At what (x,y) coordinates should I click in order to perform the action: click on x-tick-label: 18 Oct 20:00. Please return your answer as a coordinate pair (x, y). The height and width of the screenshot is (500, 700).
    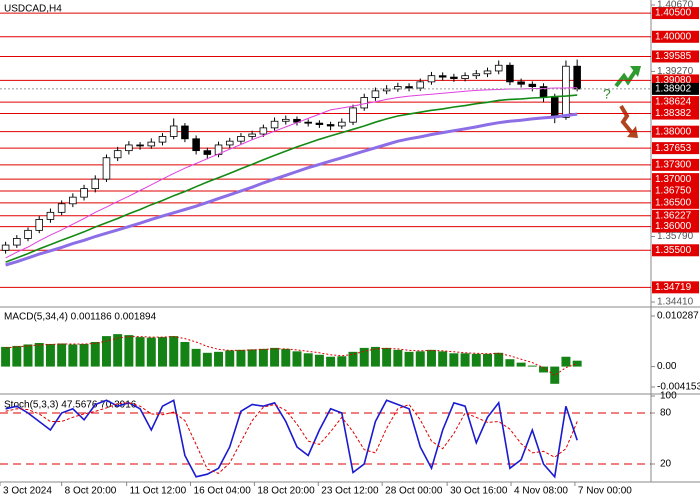
    Looking at the image, I should click on (286, 491).